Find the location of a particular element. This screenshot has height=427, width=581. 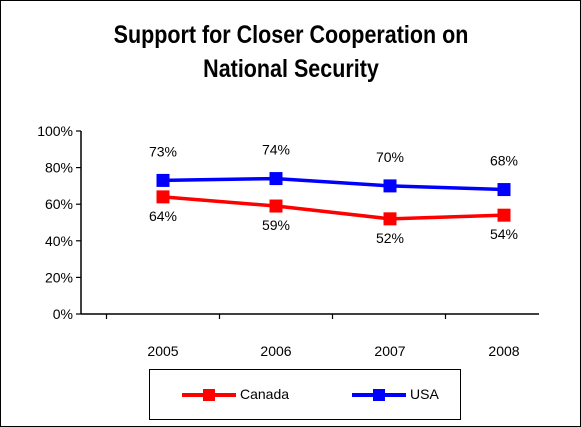

legend-swatch-usa is located at coordinates (379, 395).